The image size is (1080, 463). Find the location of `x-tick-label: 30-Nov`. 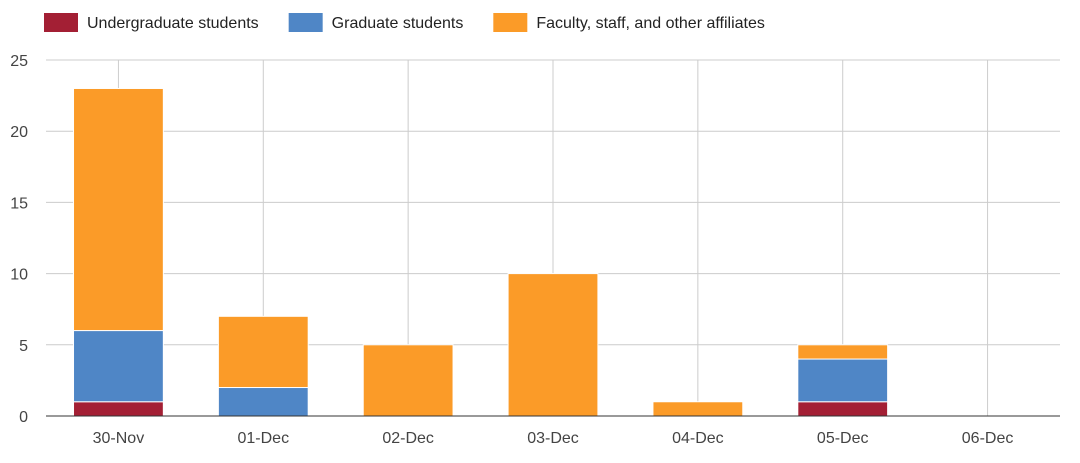

x-tick-label: 30-Nov is located at coordinates (119, 438).